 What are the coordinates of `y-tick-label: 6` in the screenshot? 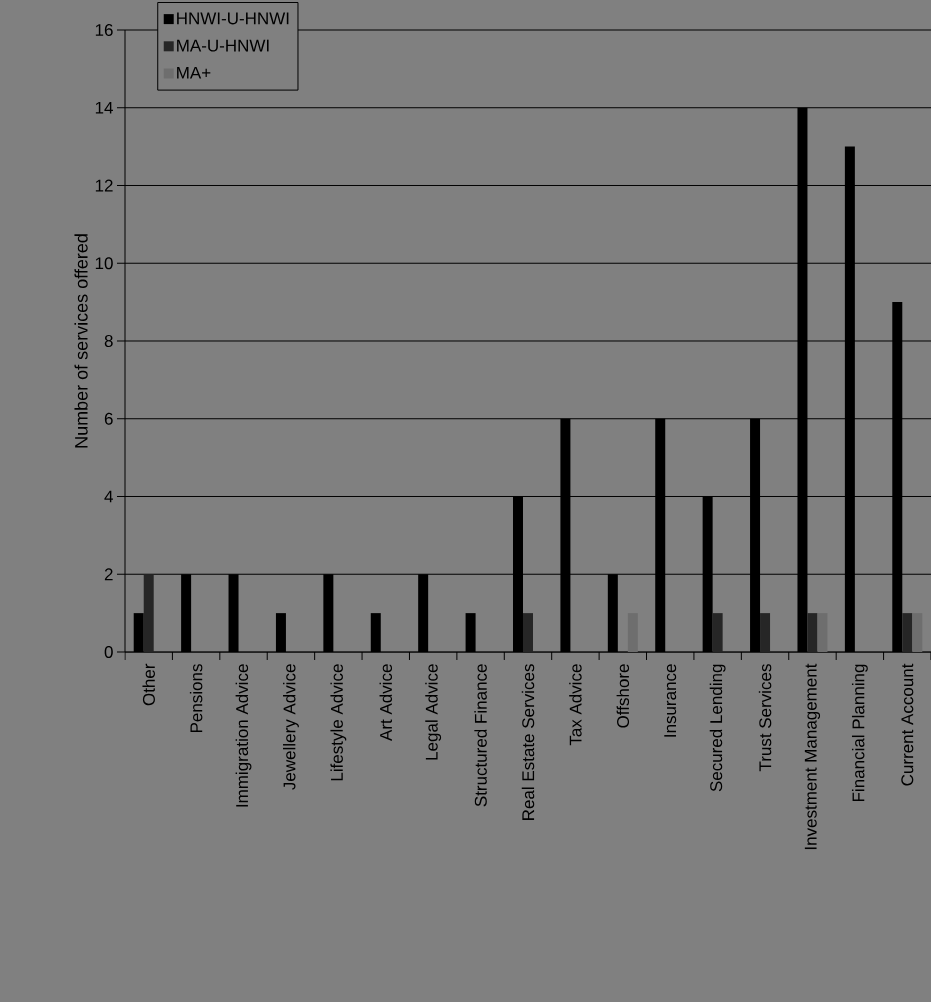 It's located at (108, 418).